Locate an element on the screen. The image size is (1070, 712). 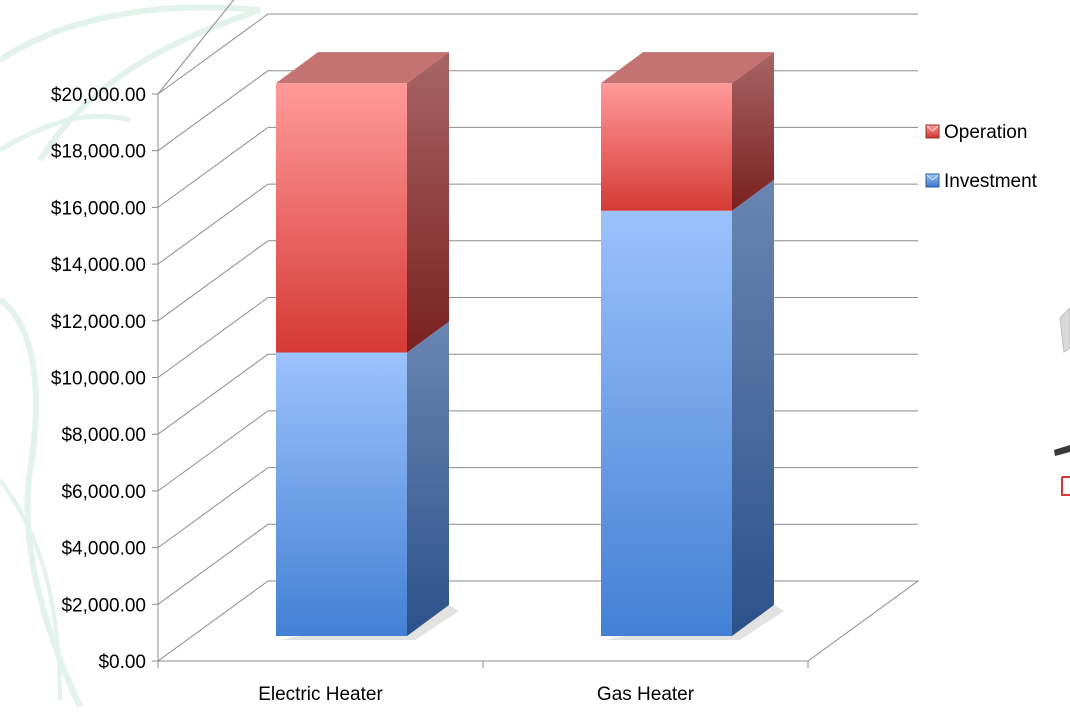
legend-item: Investment is located at coordinates (981, 181).